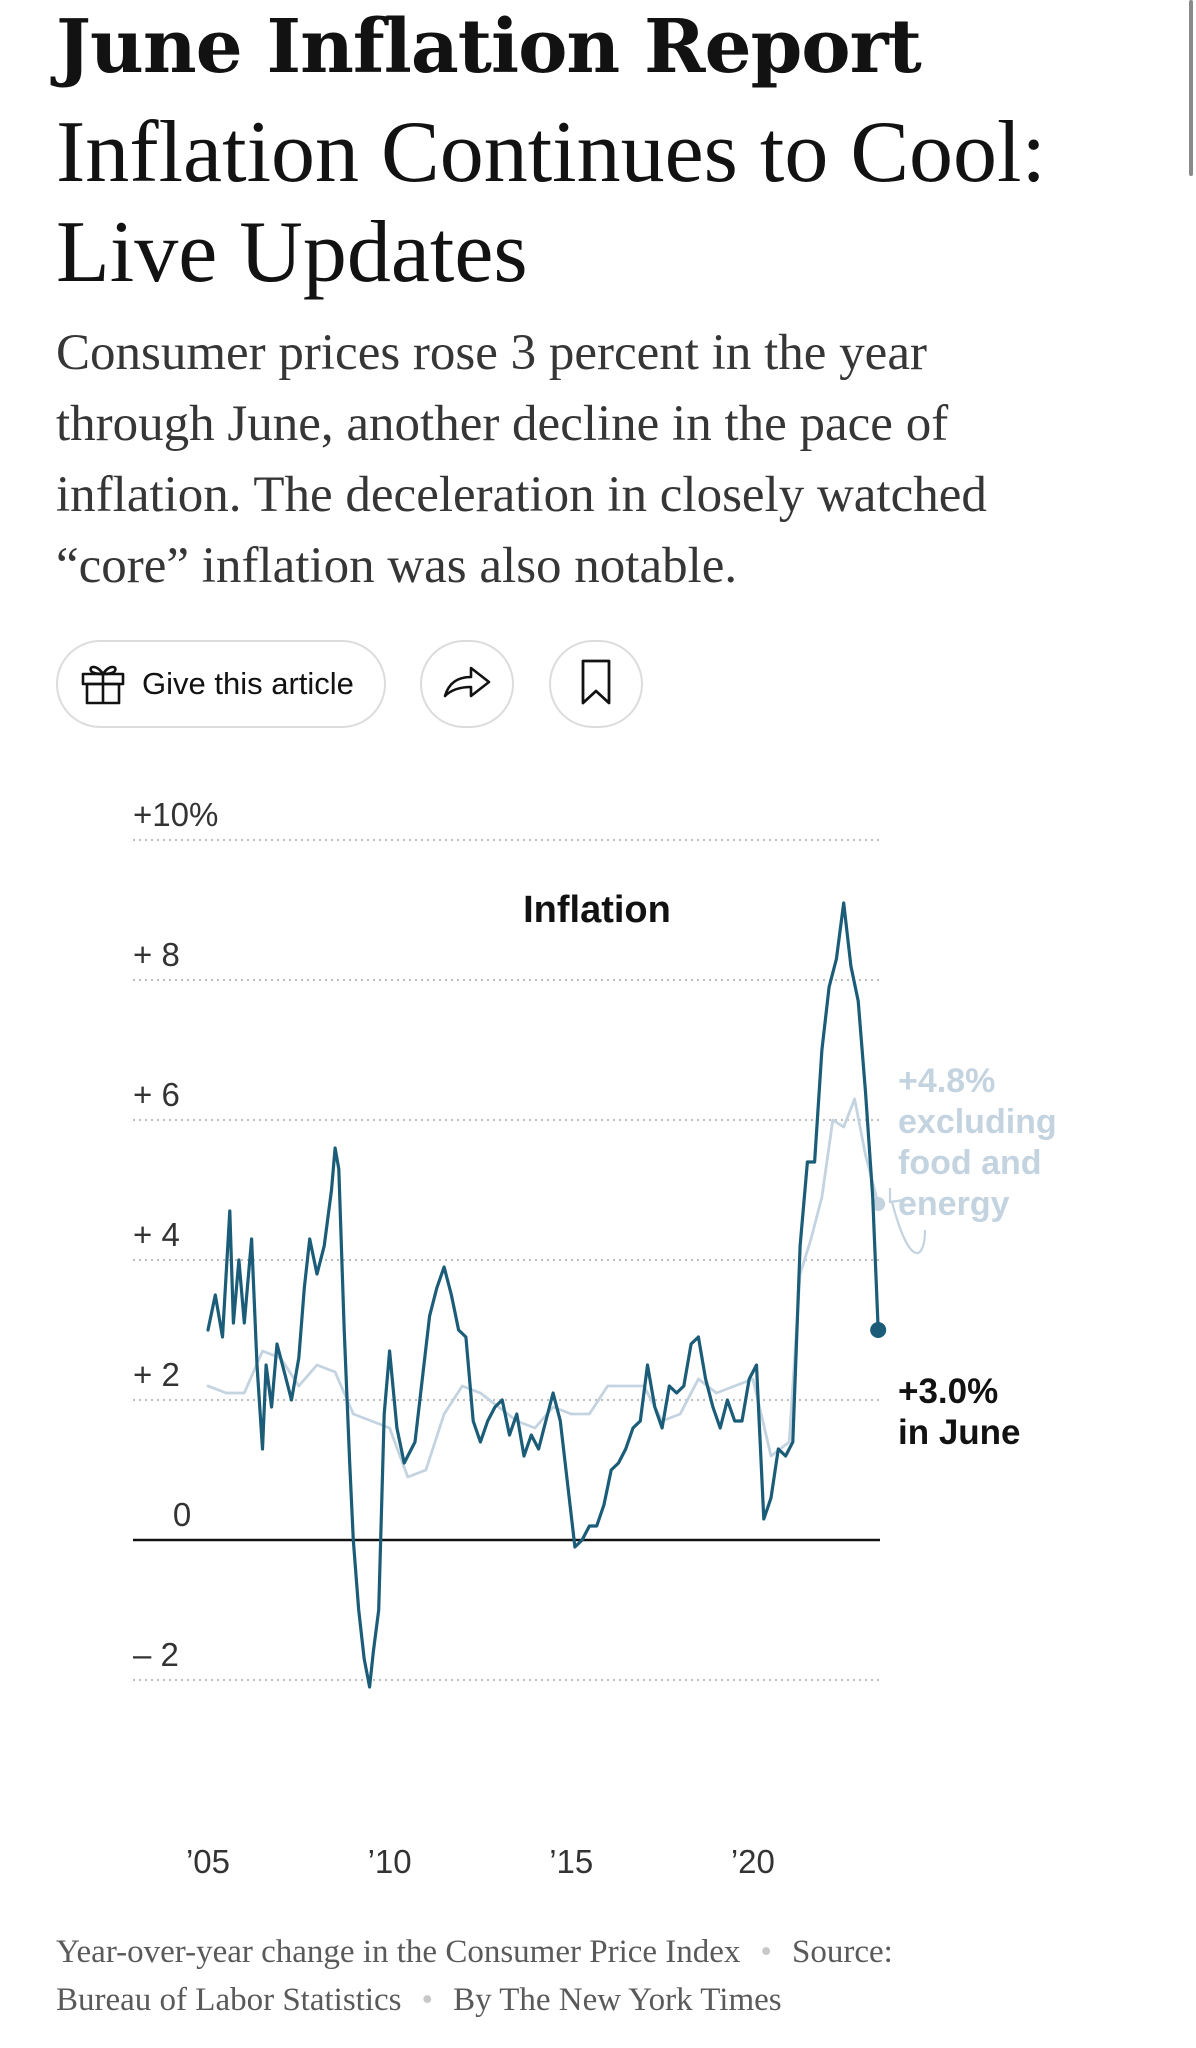 This screenshot has height=2048, width=1196. I want to click on caption-source-label: Source:, so click(842, 1952).